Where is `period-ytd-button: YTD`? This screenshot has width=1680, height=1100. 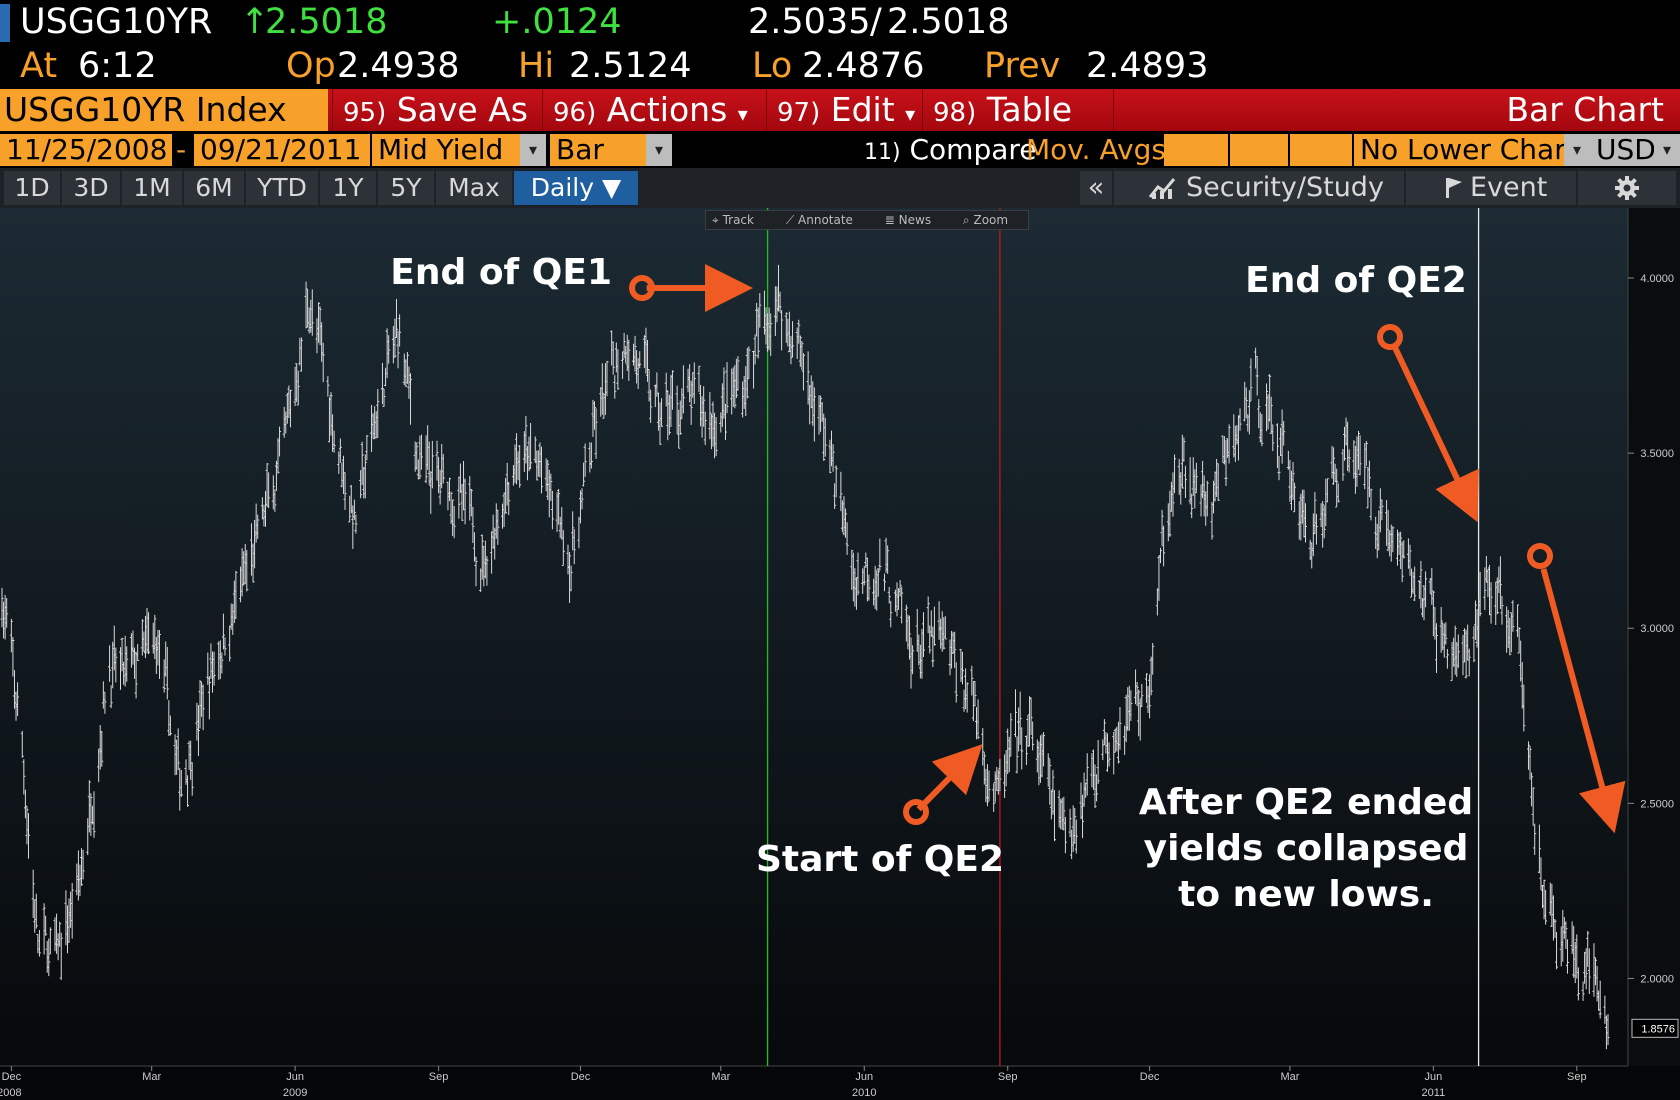 period-ytd-button: YTD is located at coordinates (282, 188).